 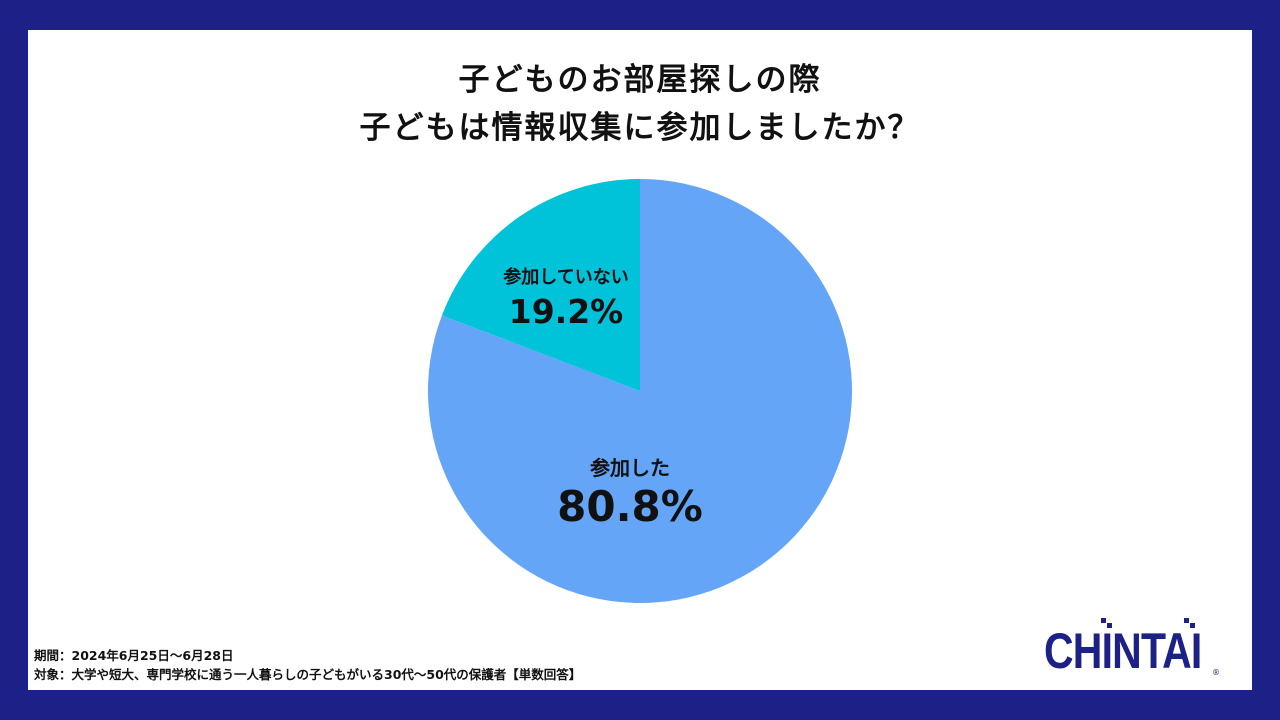 I want to click on chart-title: 子どものお部屋探しの際 子どもは情報収集に参加しましたか？, so click(x=640, y=104).